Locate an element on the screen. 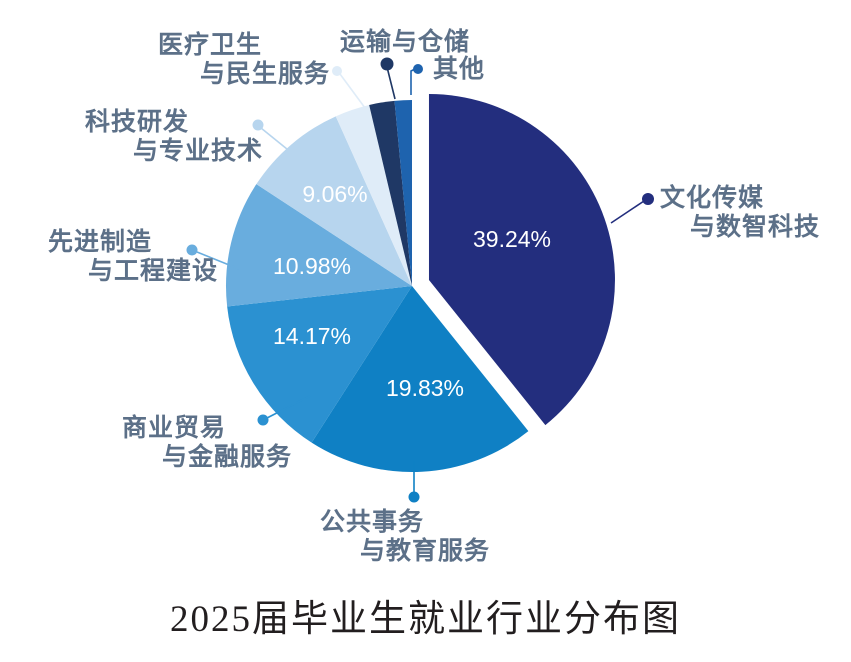 The width and height of the screenshot is (851, 662). slice-label-7: 其他 is located at coordinates (459, 69).